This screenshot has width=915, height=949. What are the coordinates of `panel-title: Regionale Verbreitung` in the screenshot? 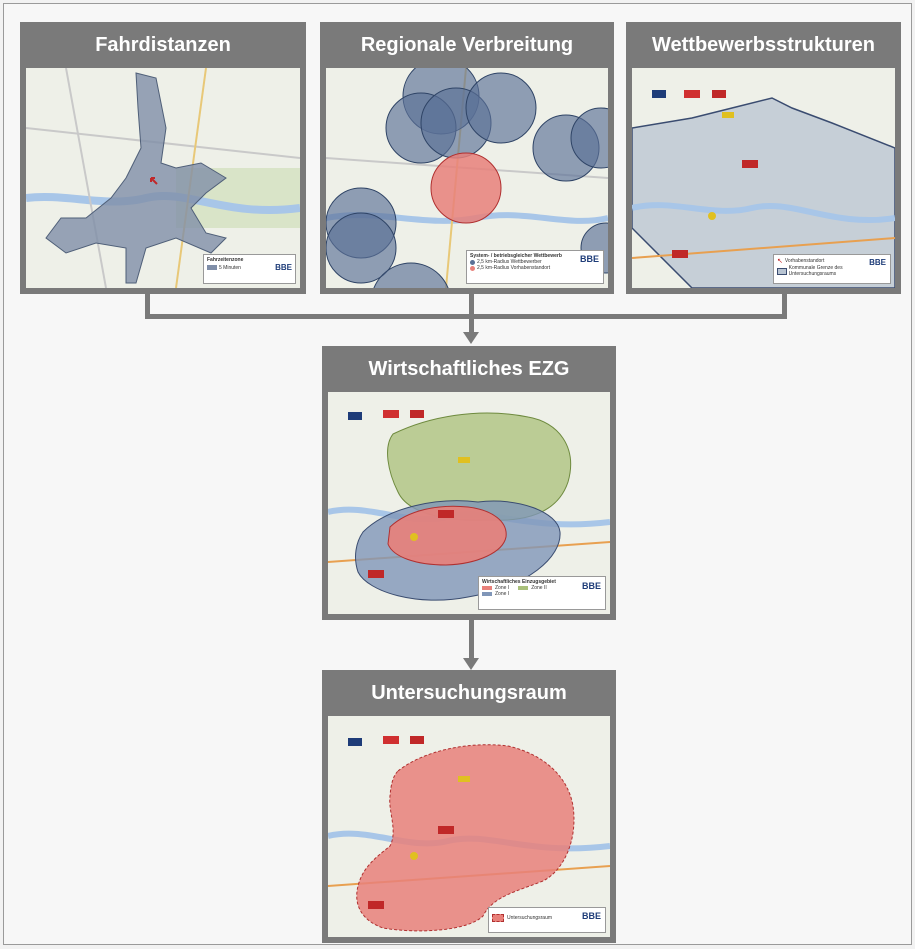 It's located at (467, 44).